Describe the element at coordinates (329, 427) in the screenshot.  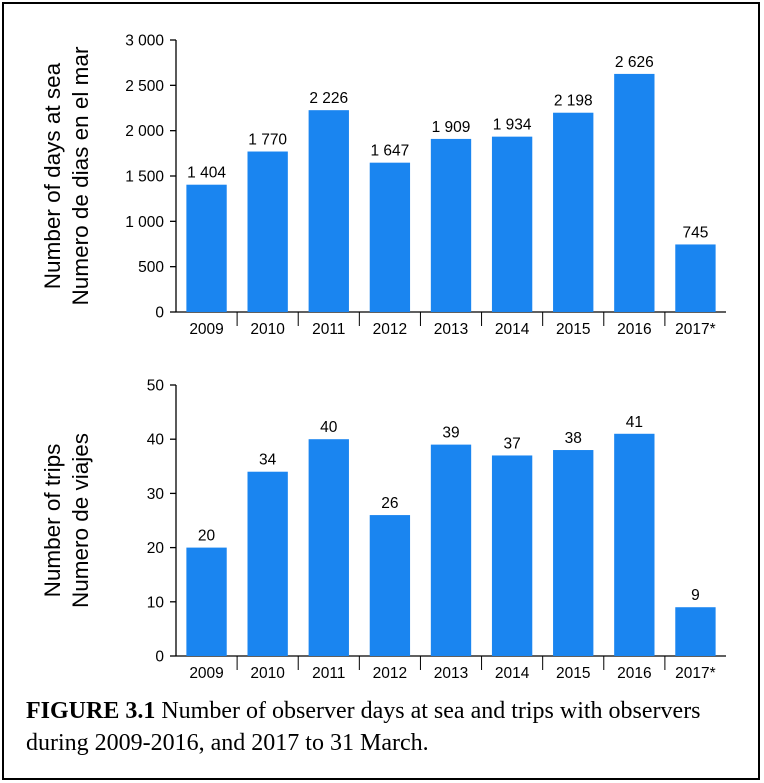
I see `trips-bar-value-2: 40` at that location.